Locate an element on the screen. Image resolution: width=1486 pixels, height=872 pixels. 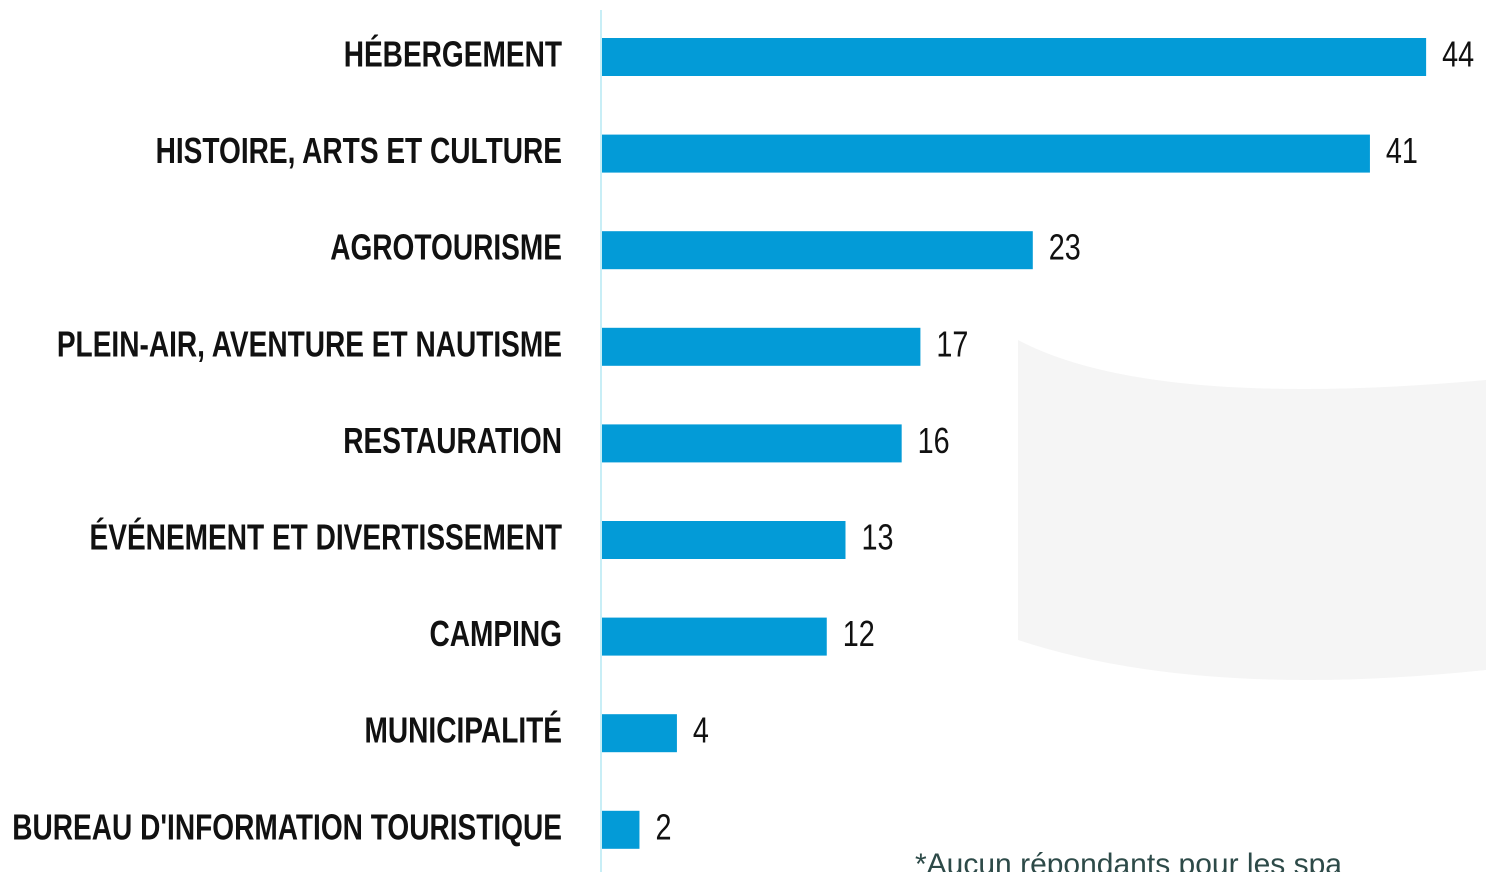
category-label: AGROTOURISME is located at coordinates (446, 247).